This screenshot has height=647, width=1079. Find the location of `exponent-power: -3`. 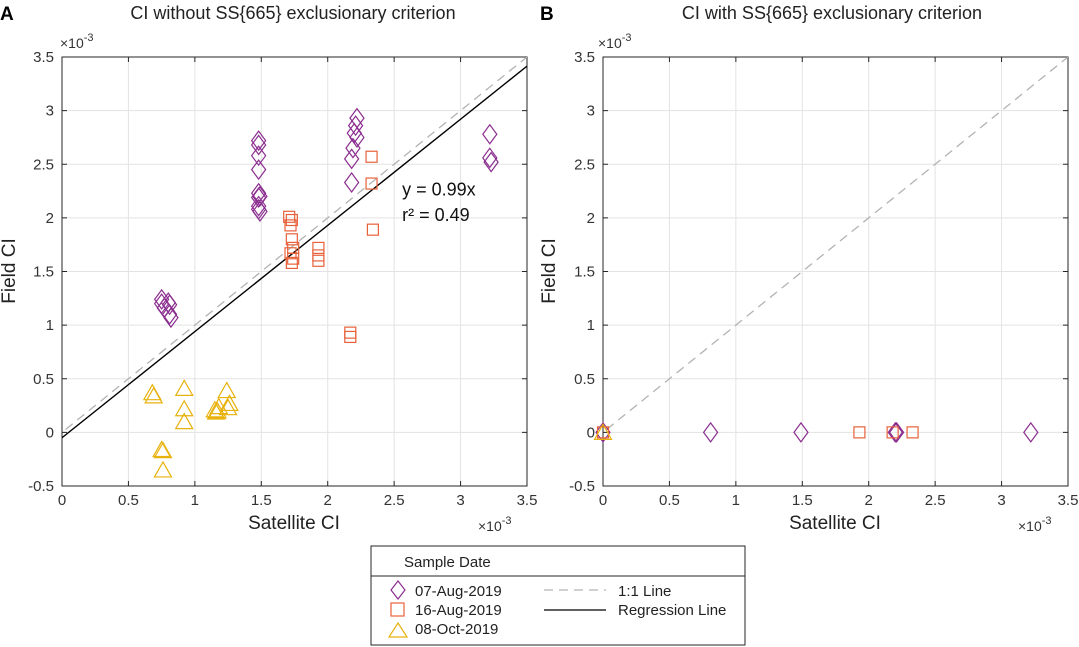

exponent-power: -3 is located at coordinates (507, 521).